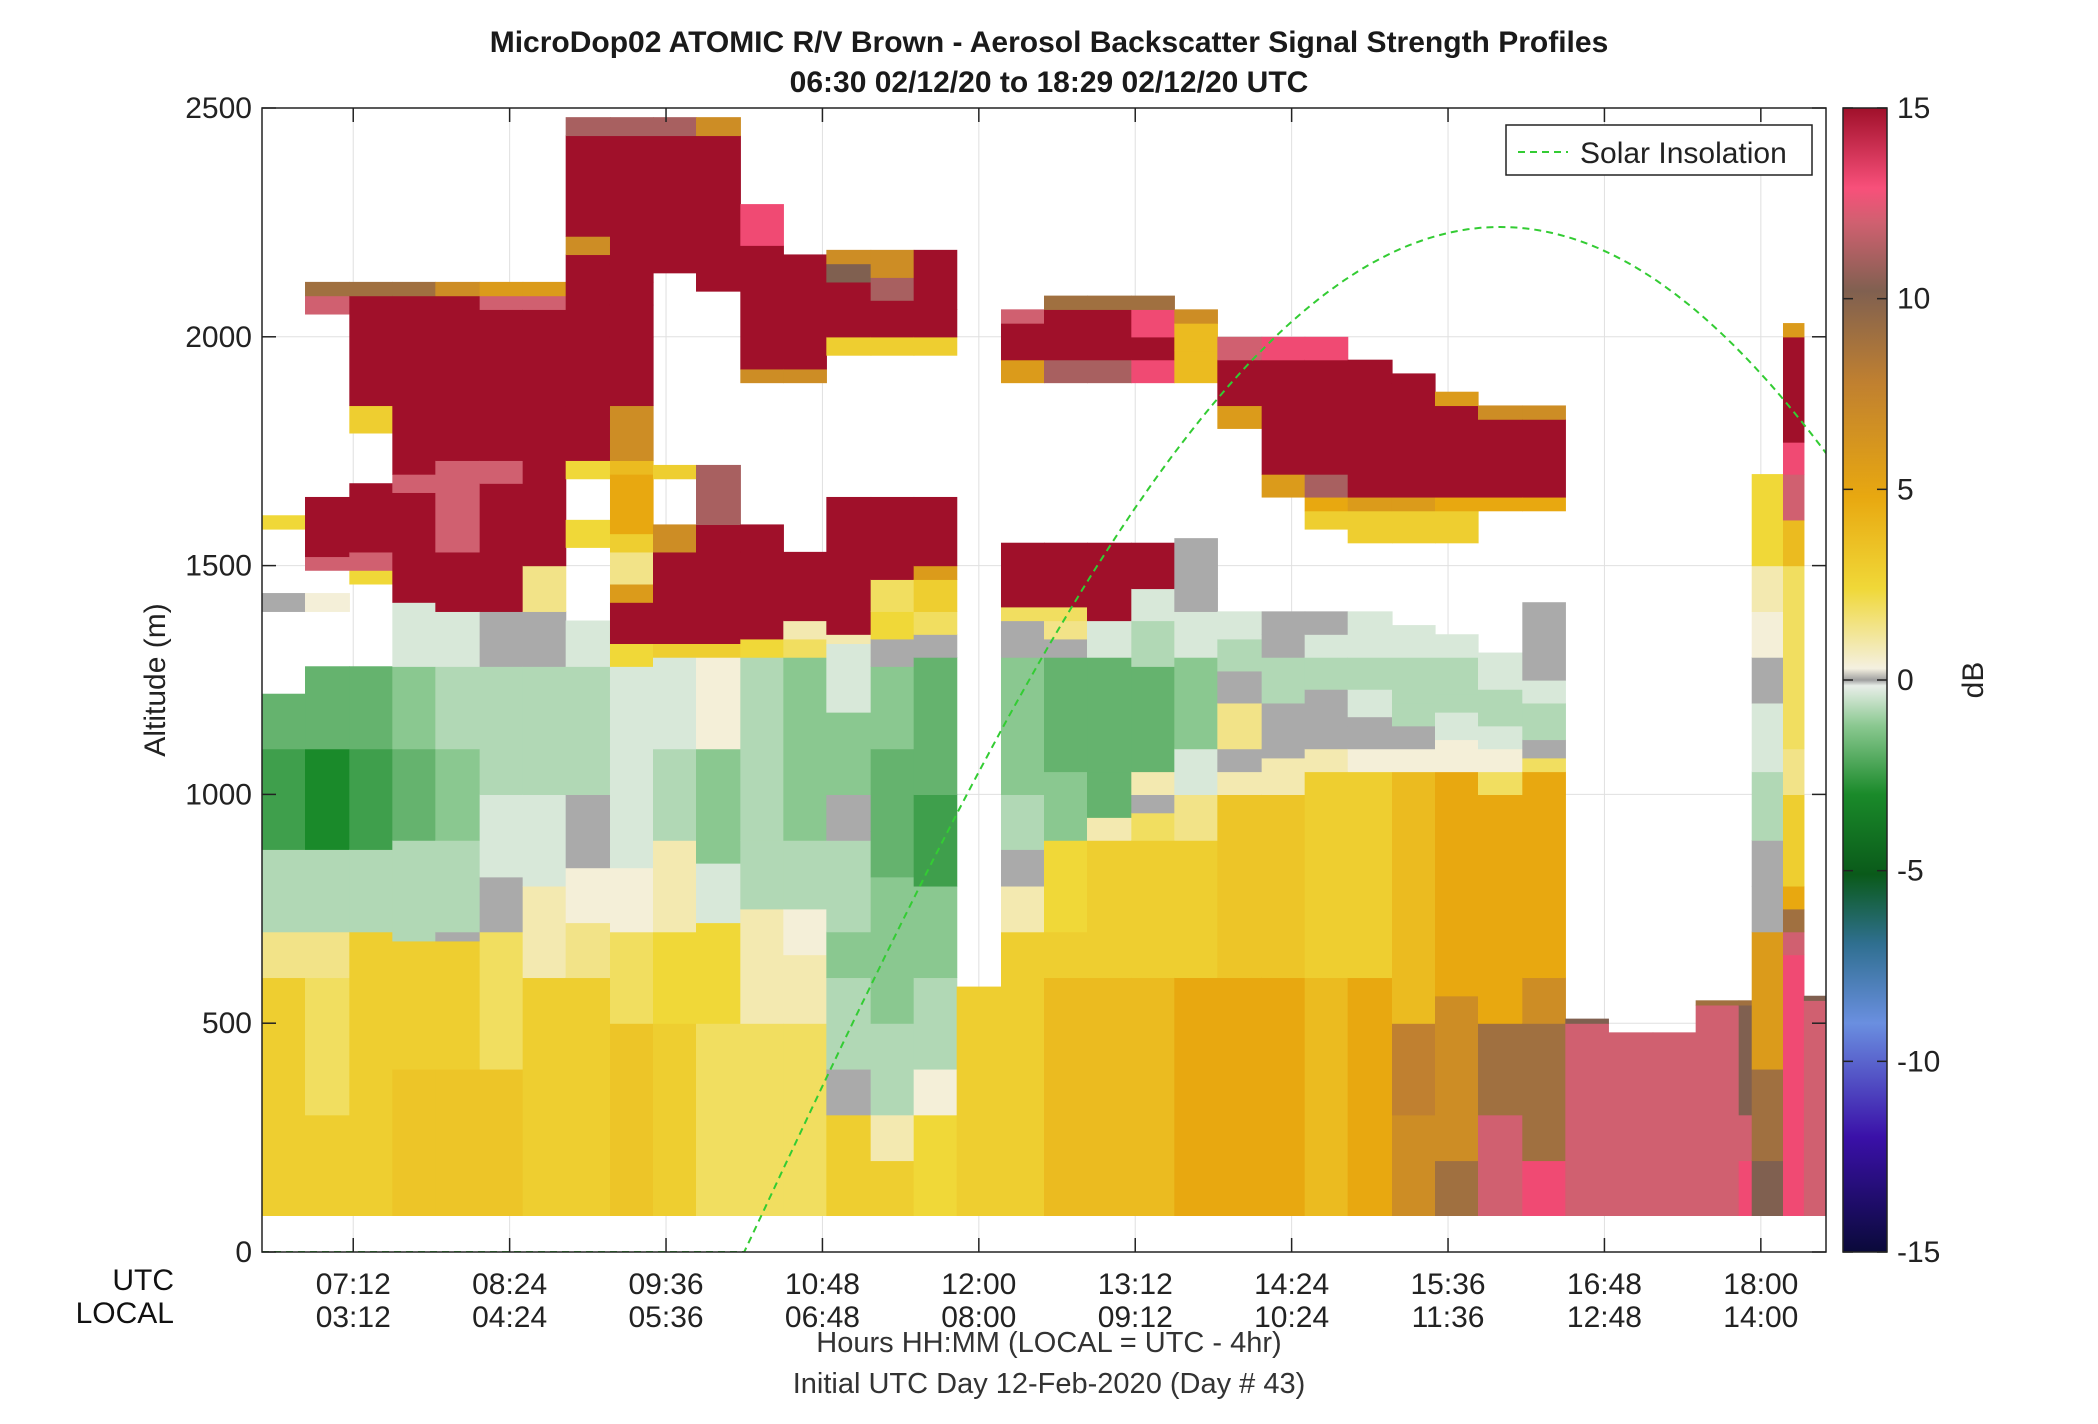  I want to click on x-tick-label-utc: 14:24, so click(1291, 1284).